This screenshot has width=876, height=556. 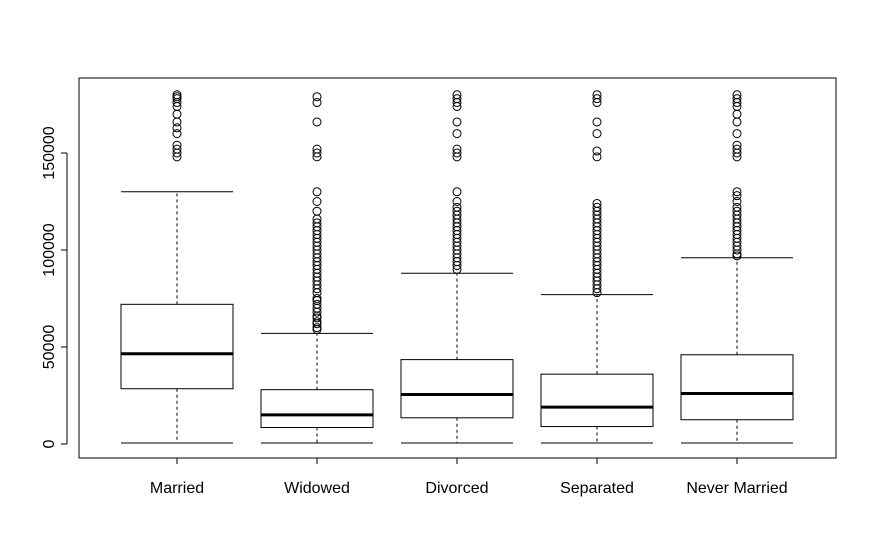 What do you see at coordinates (49, 443) in the screenshot?
I see `y-tick-label: 0` at bounding box center [49, 443].